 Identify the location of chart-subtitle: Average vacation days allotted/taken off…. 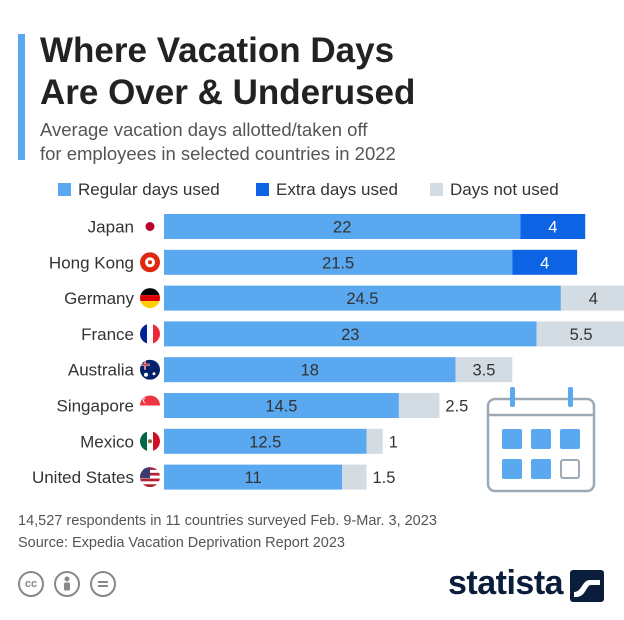
(218, 142).